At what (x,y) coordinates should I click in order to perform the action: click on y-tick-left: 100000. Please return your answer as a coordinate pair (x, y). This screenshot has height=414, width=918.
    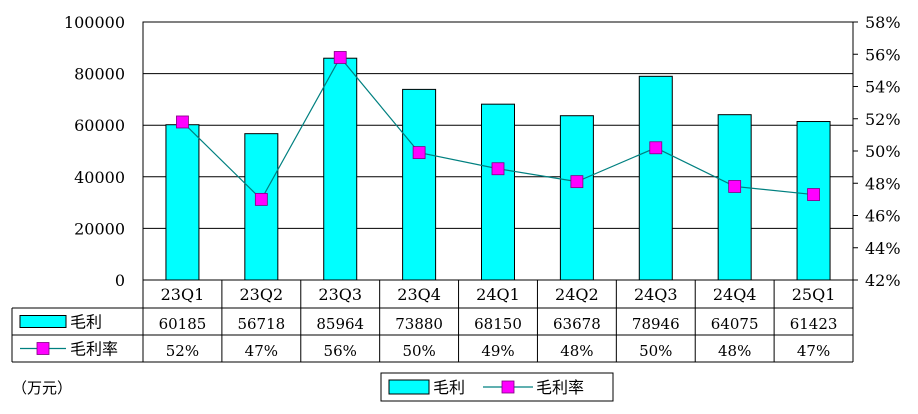
    Looking at the image, I should click on (94, 22).